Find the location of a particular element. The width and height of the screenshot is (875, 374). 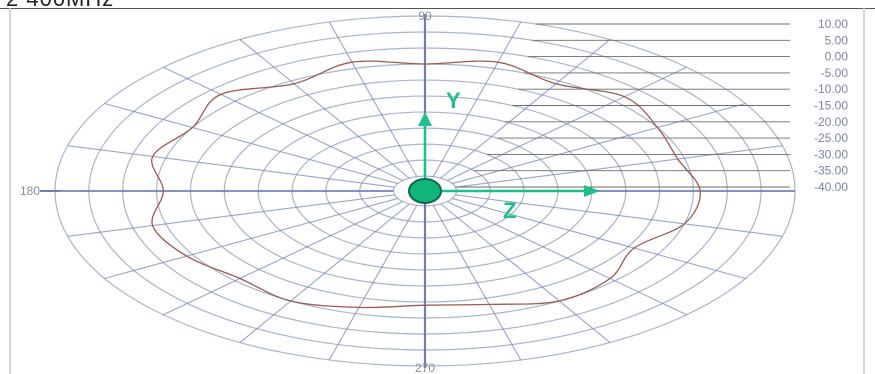

z-axis-label: Z is located at coordinates (509, 210).